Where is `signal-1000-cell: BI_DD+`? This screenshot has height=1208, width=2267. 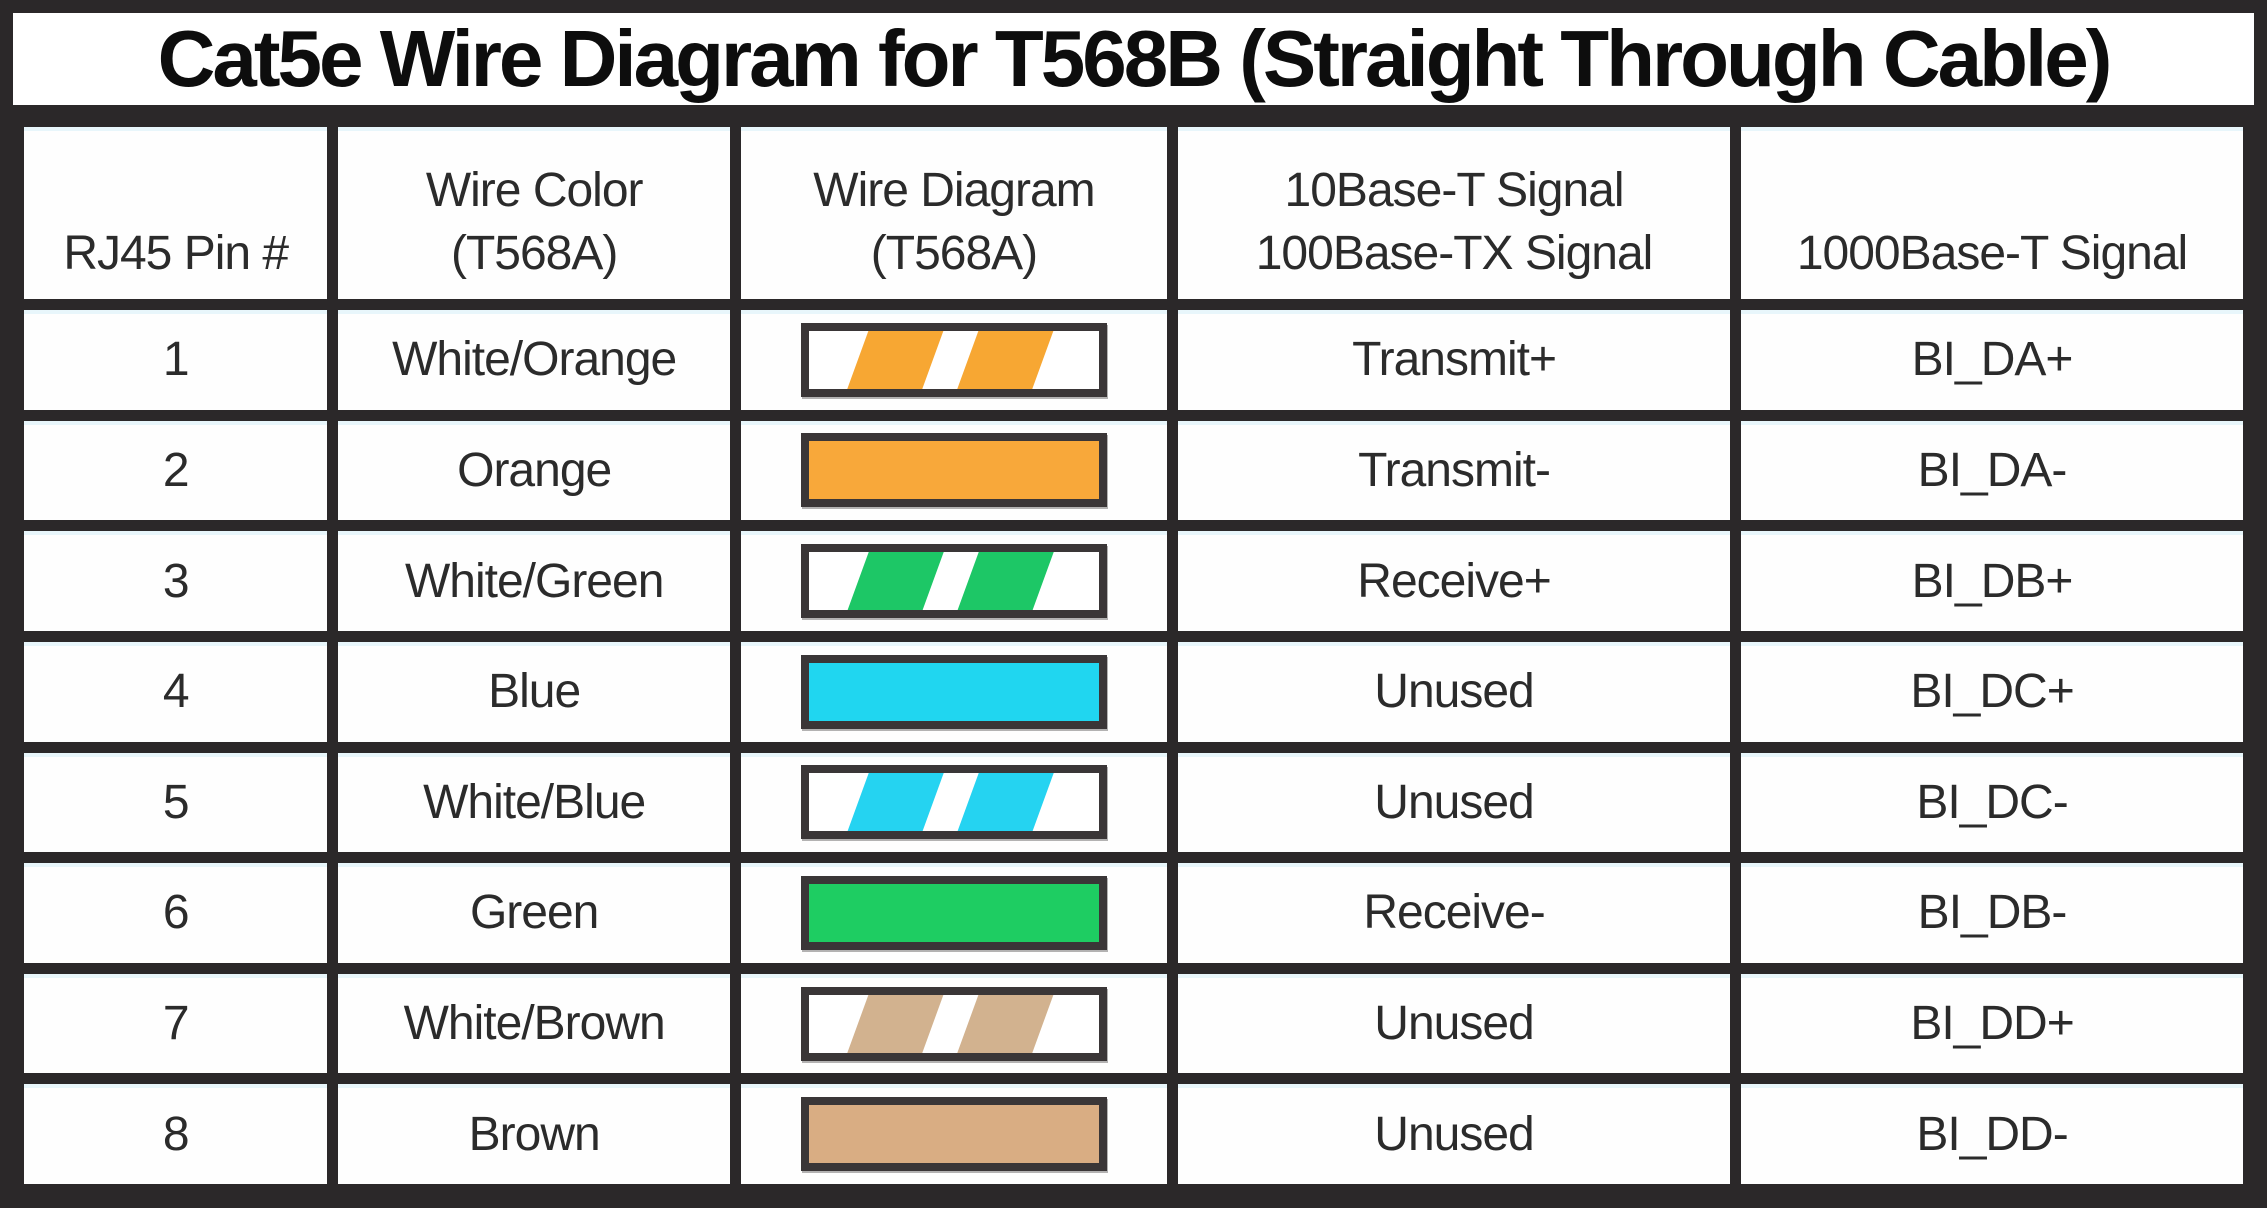 signal-1000-cell: BI_DD+ is located at coordinates (1992, 1023).